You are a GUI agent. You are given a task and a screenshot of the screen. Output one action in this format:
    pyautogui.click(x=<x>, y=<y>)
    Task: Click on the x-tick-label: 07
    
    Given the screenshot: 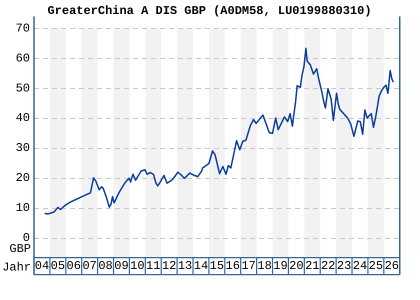 What is the action you would take?
    pyautogui.click(x=89, y=265)
    